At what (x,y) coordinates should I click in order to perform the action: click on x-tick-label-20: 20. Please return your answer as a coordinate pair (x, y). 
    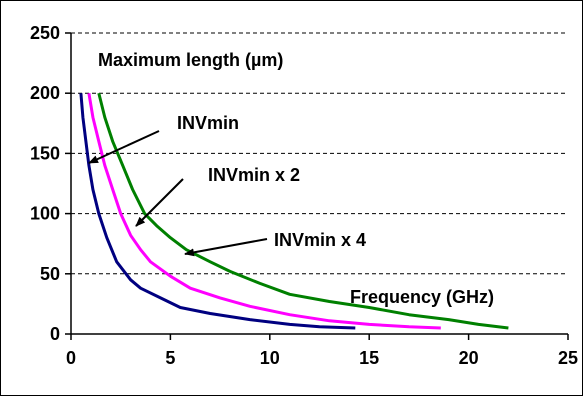
    Looking at the image, I should click on (469, 358).